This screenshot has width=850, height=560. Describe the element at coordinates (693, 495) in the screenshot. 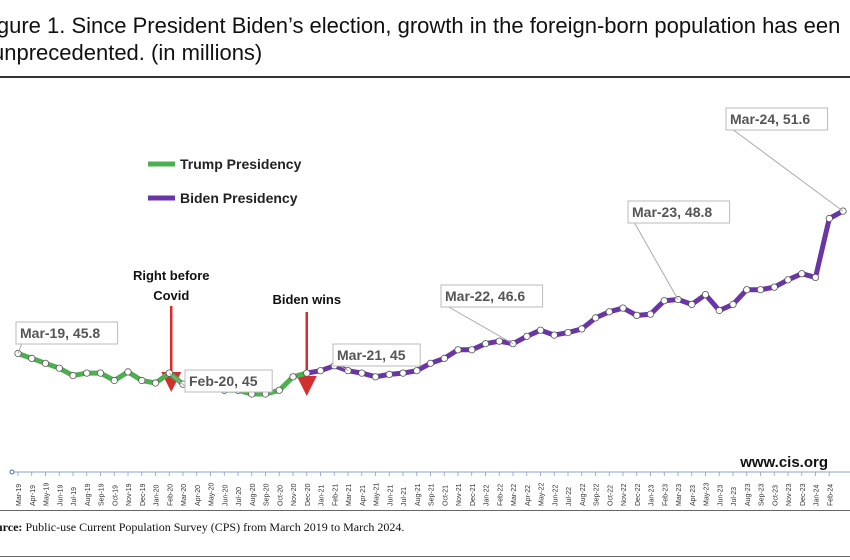

I see `x-tick-label: Apr-23` at that location.